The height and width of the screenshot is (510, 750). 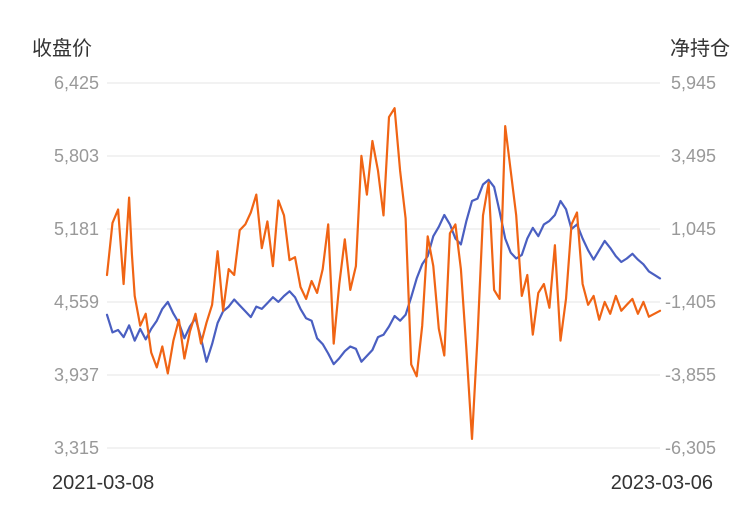 I want to click on x-label-end: 2023-03-06, so click(x=662, y=483).